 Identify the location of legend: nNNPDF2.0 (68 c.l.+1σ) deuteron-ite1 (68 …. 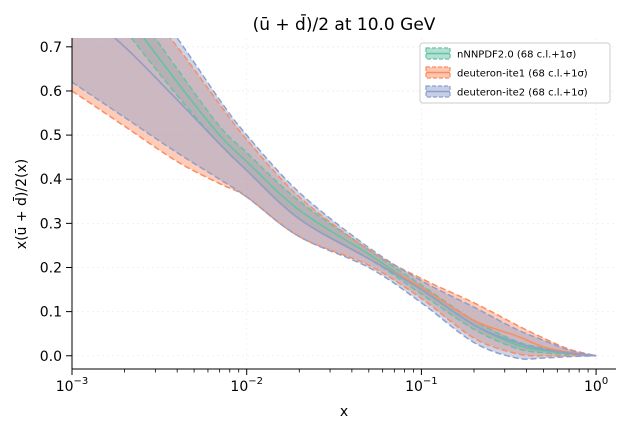
(515, 73).